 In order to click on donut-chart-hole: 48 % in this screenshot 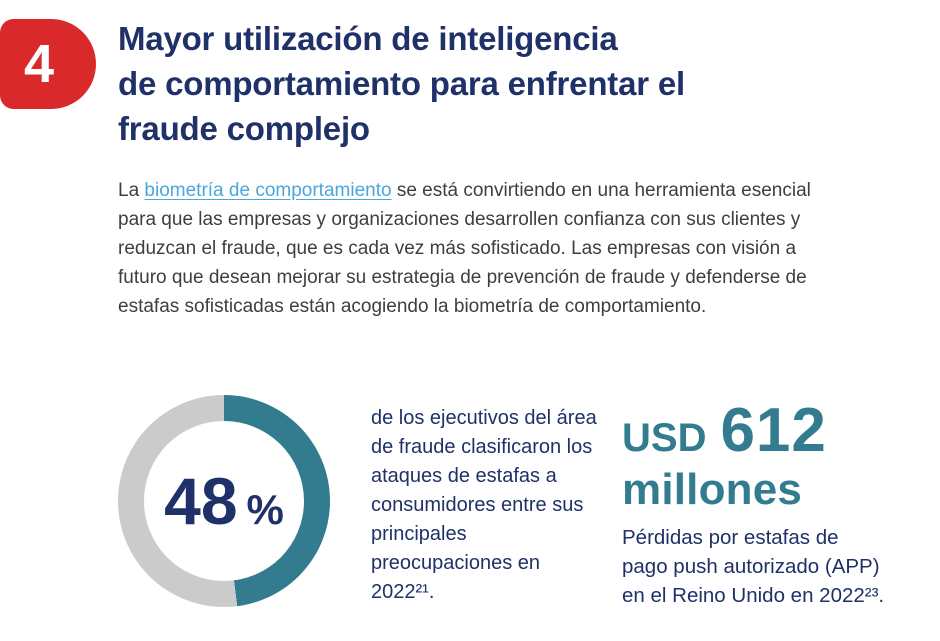, I will do `click(224, 501)`.